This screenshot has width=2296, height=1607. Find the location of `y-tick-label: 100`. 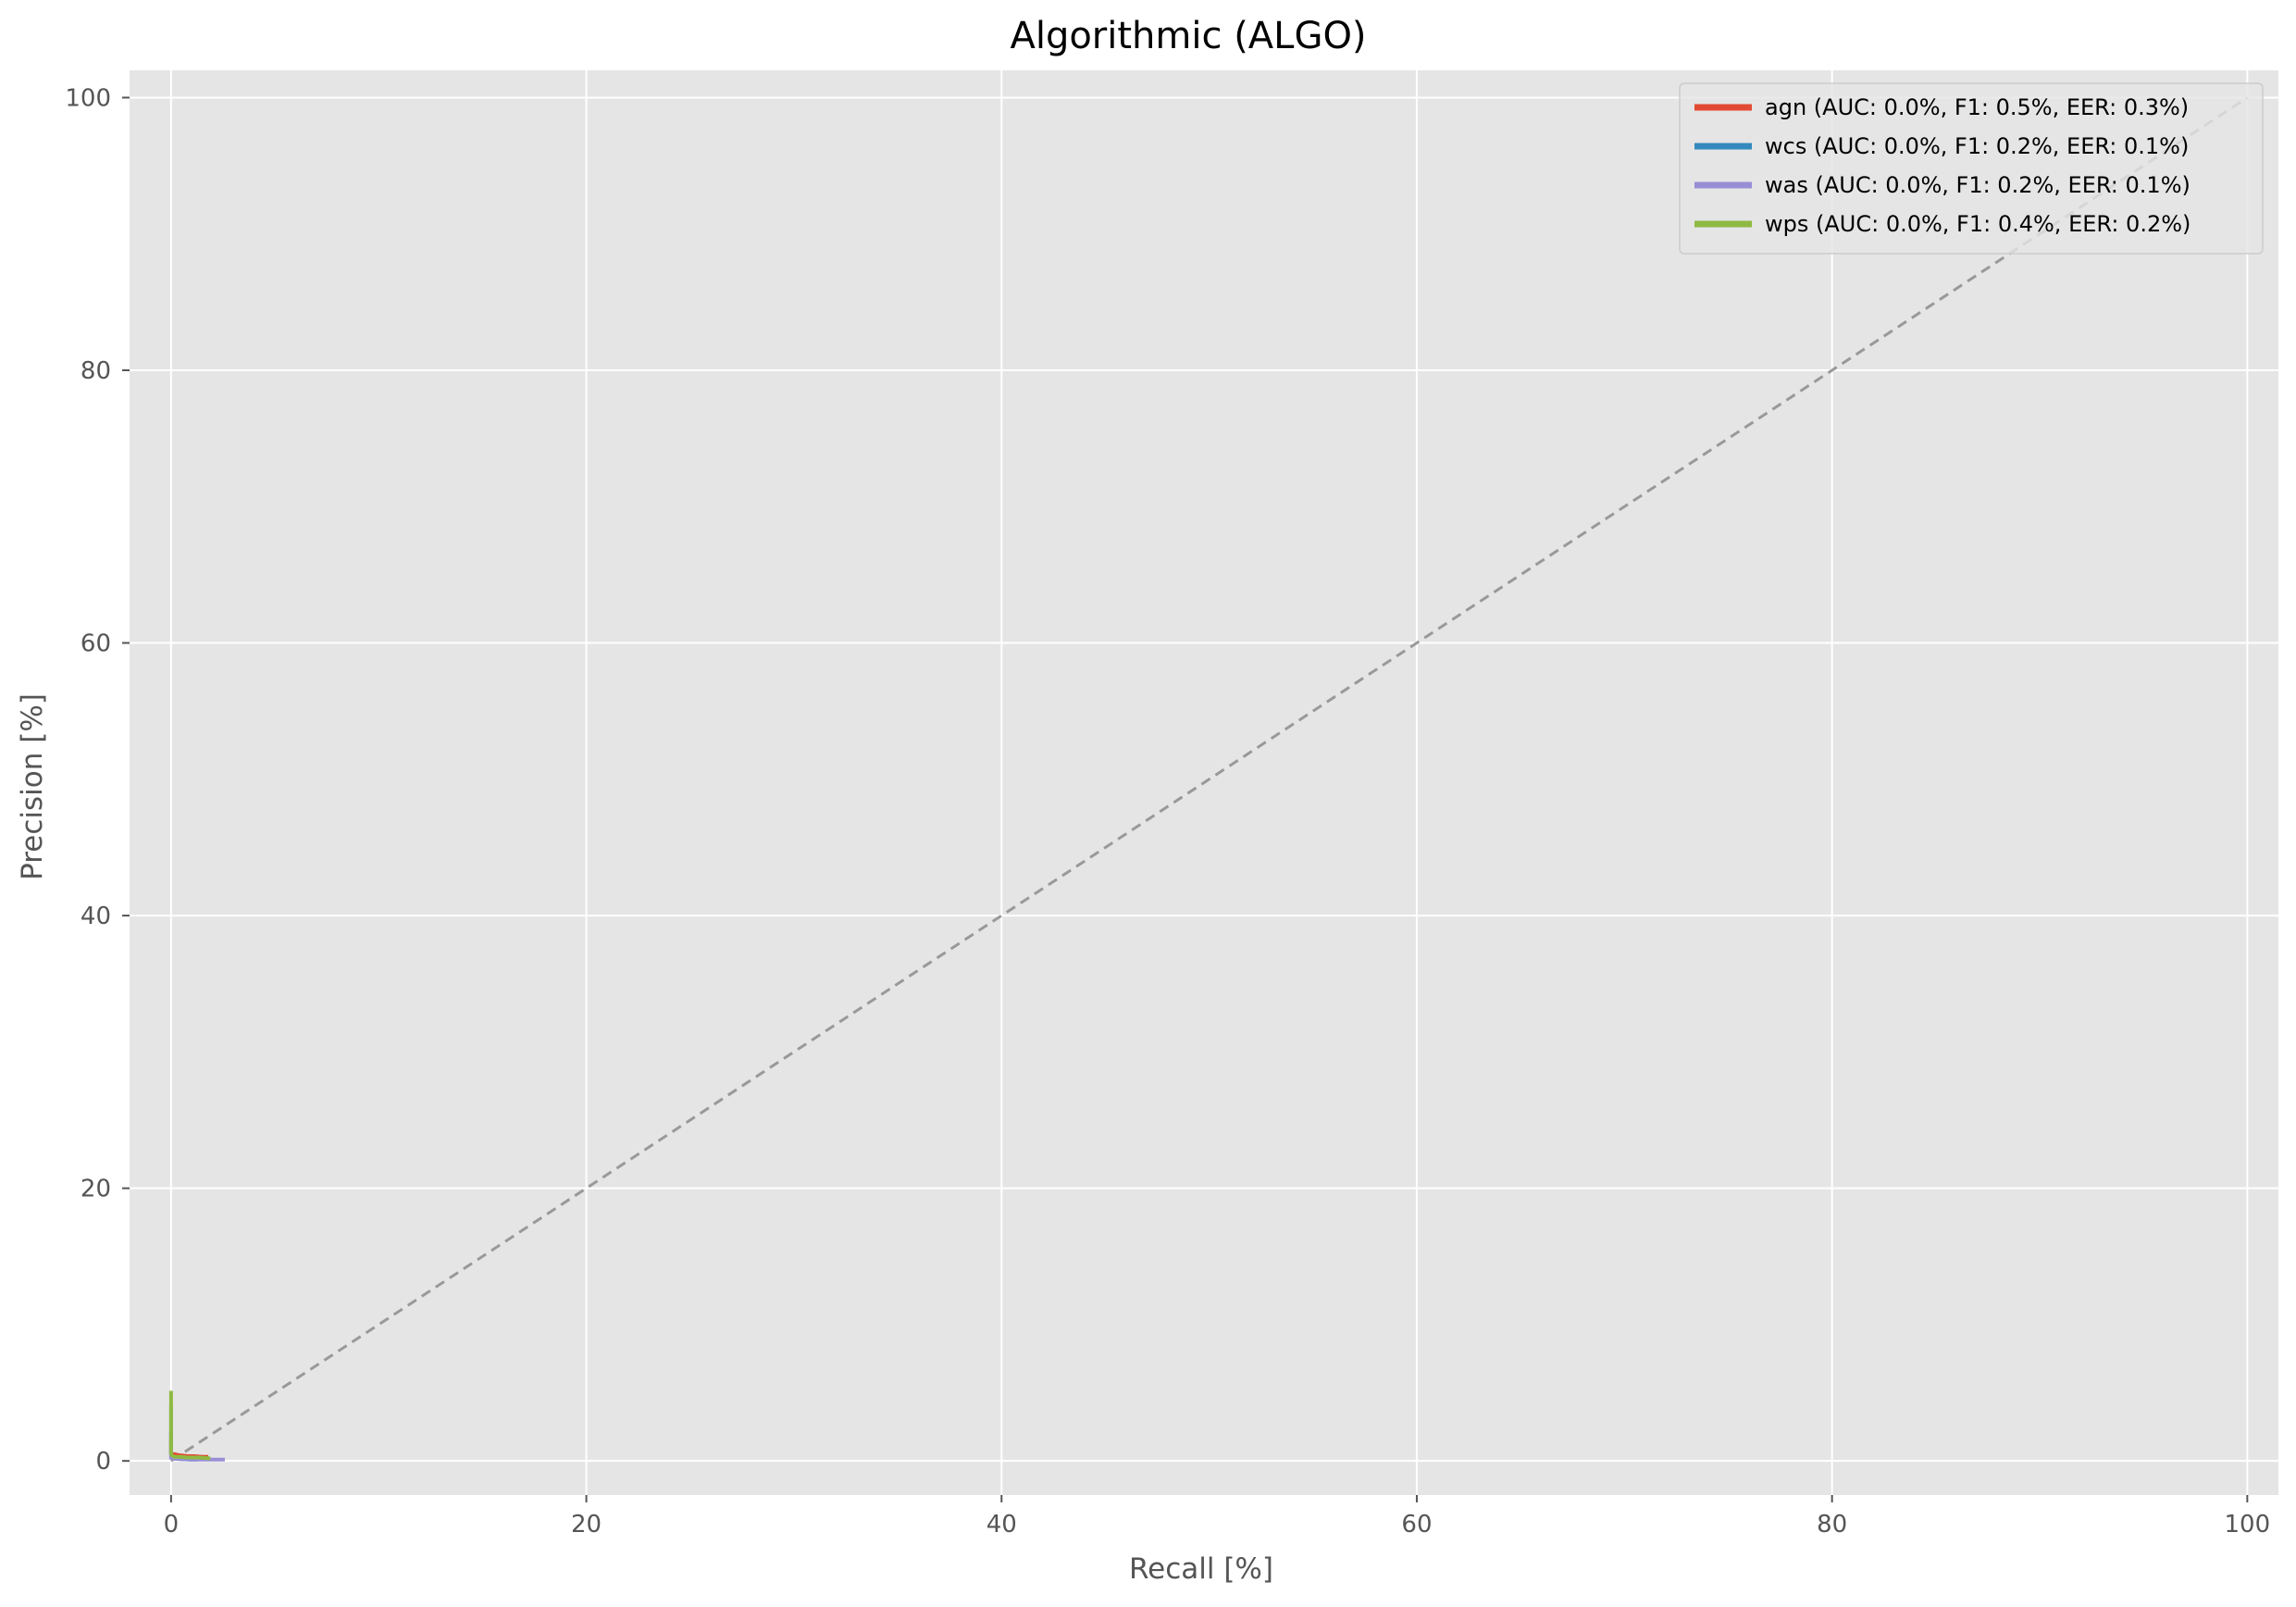

y-tick-label: 100 is located at coordinates (88, 98).